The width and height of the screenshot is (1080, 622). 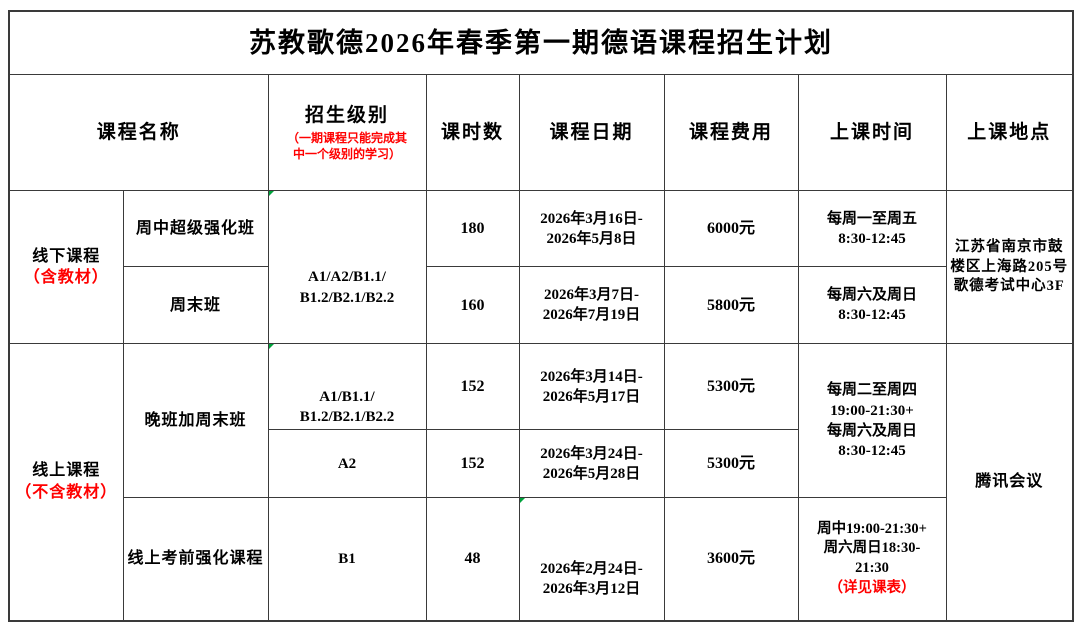 What do you see at coordinates (591, 464) in the screenshot?
I see `dates-cell: 2026年3月24日- 2026年5月28日` at bounding box center [591, 464].